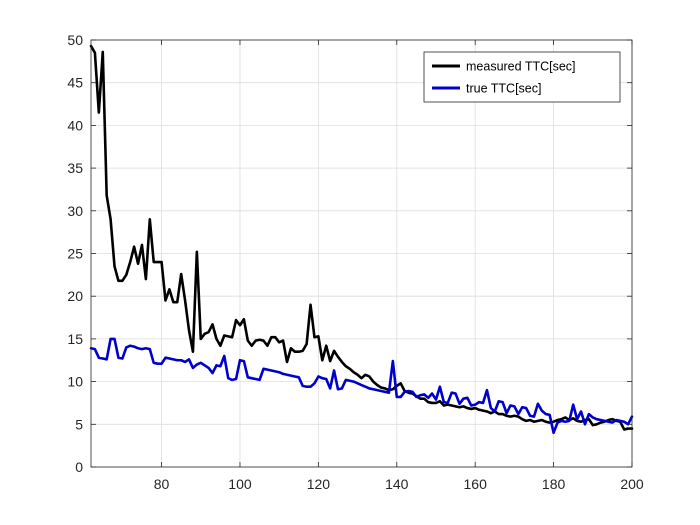  What do you see at coordinates (240, 484) in the screenshot?
I see `x-tick-label: 100` at bounding box center [240, 484].